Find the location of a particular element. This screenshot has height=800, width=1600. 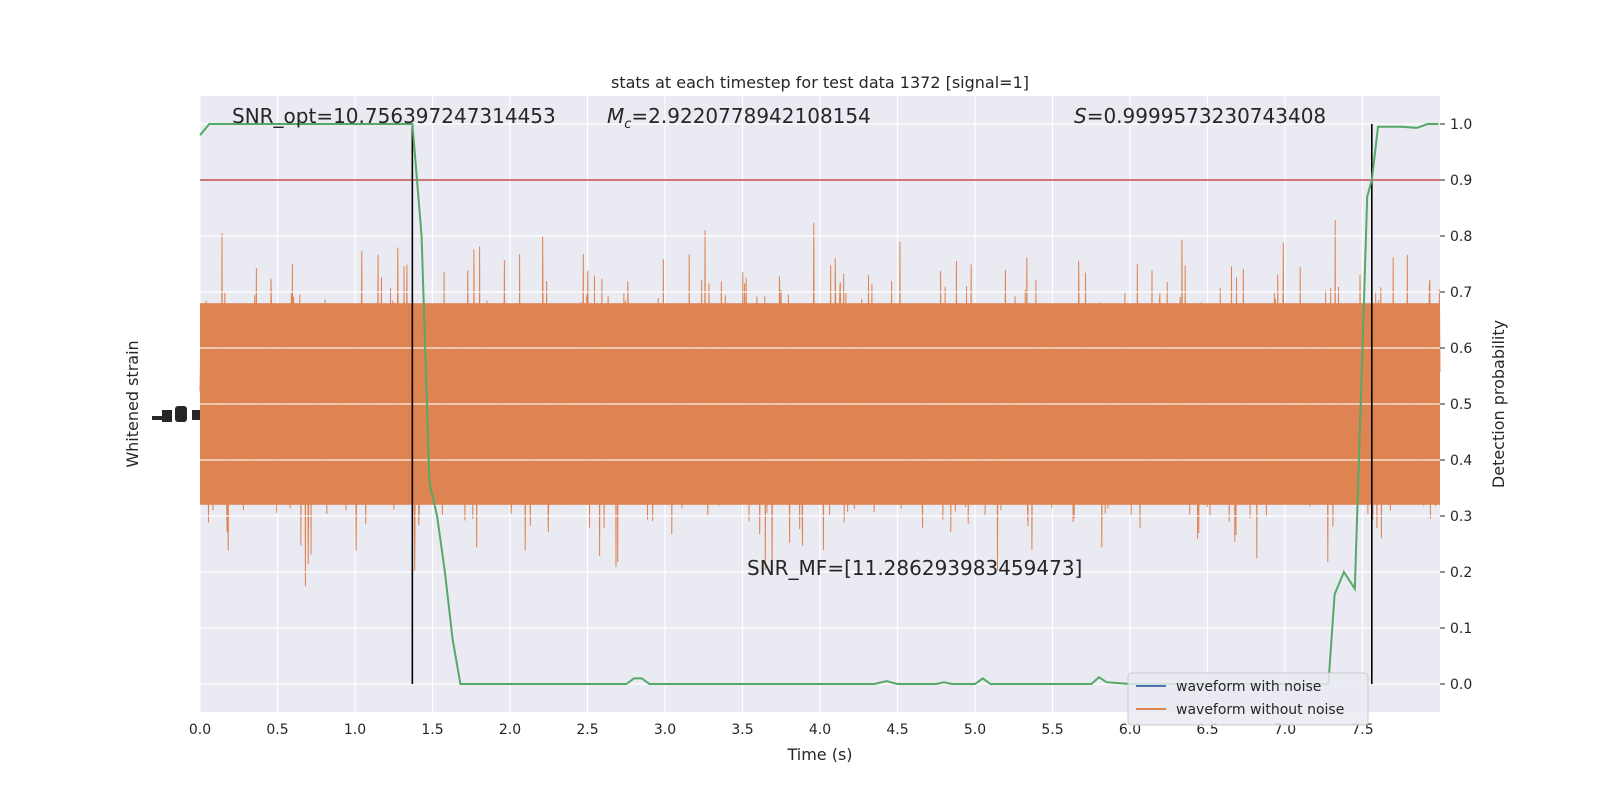

score-annotation: S=0.9999573230743408 is located at coordinates (1200, 116).